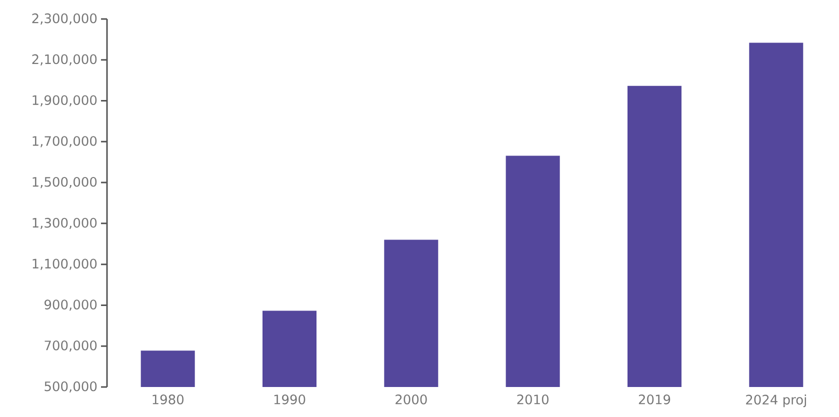 This screenshot has height=417, width=839. What do you see at coordinates (168, 399) in the screenshot?
I see `x-tick-label: 1980` at bounding box center [168, 399].